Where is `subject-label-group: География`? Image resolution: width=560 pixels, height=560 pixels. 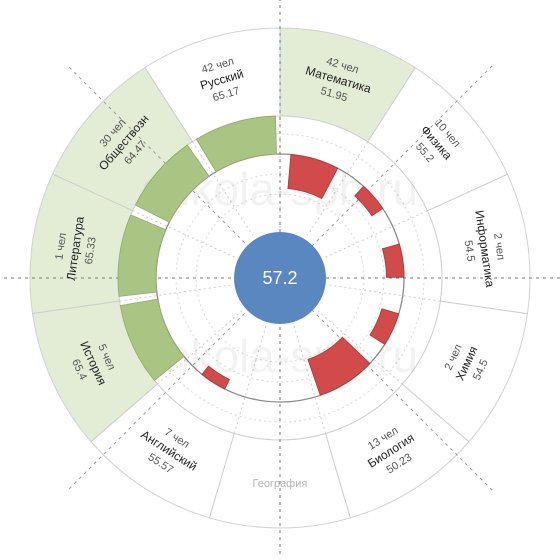 subject-label-group: География is located at coordinates (279, 484).